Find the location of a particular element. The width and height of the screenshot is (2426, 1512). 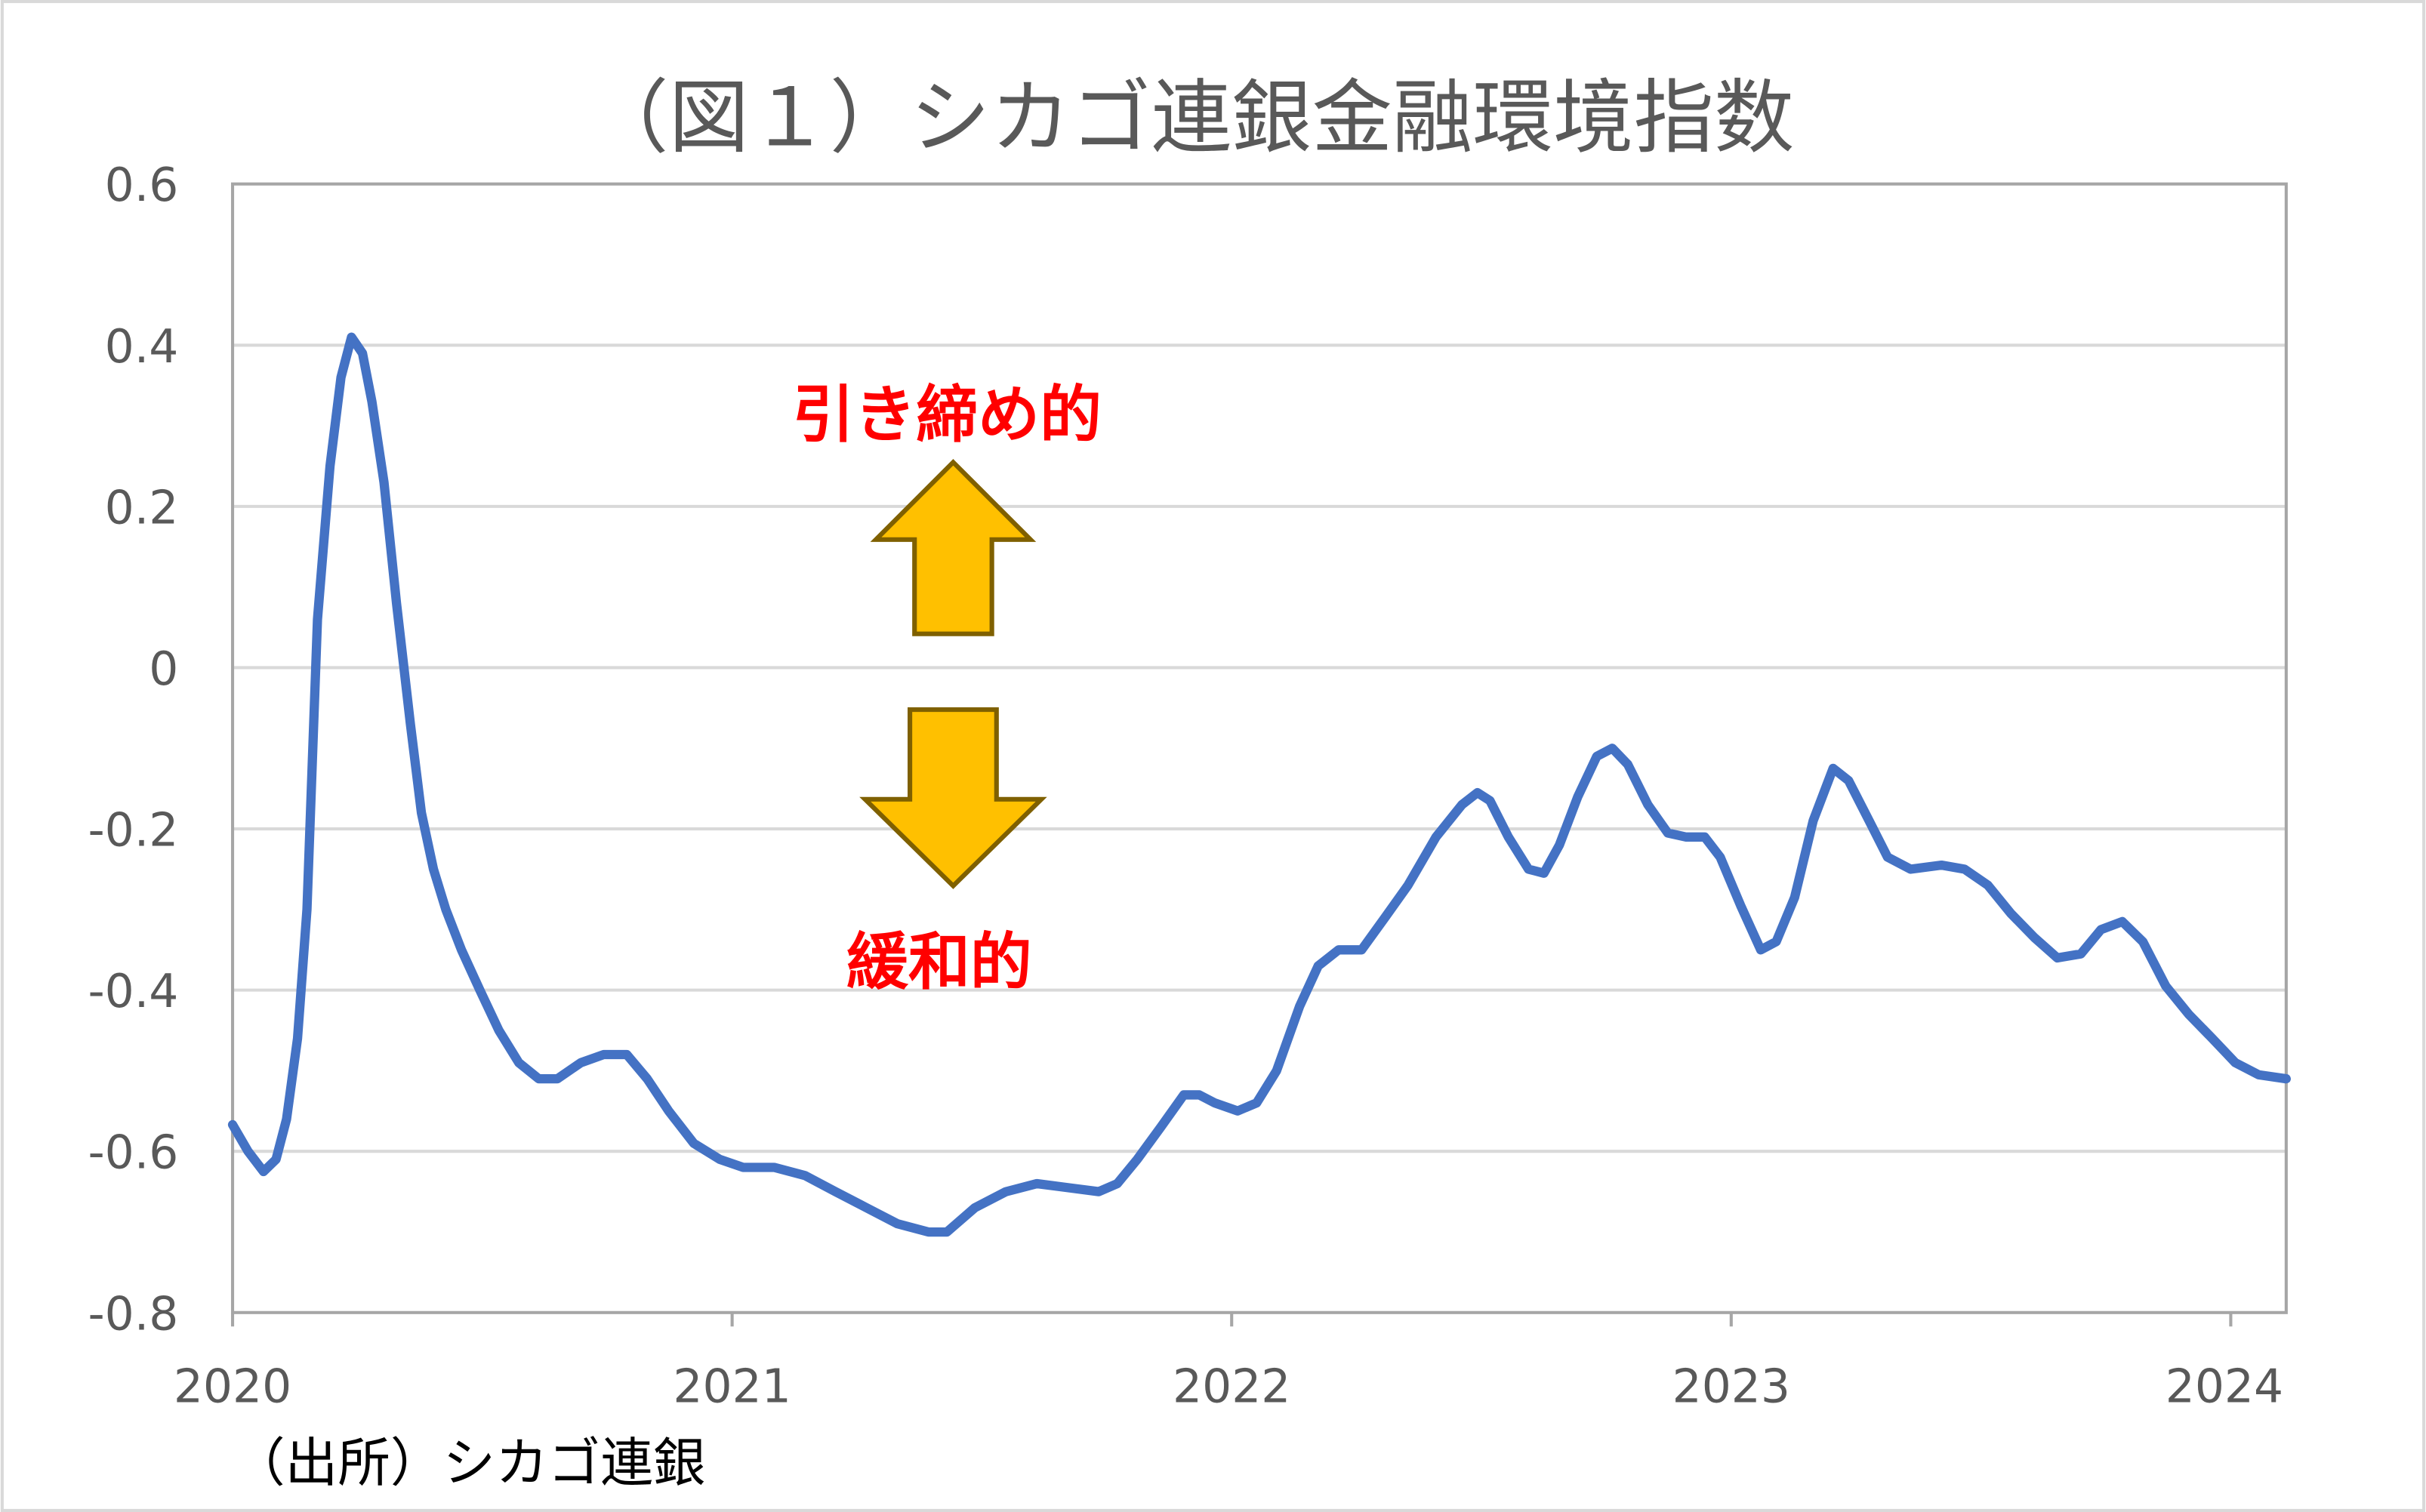

x-tick-label: 2023 is located at coordinates (1731, 1387).